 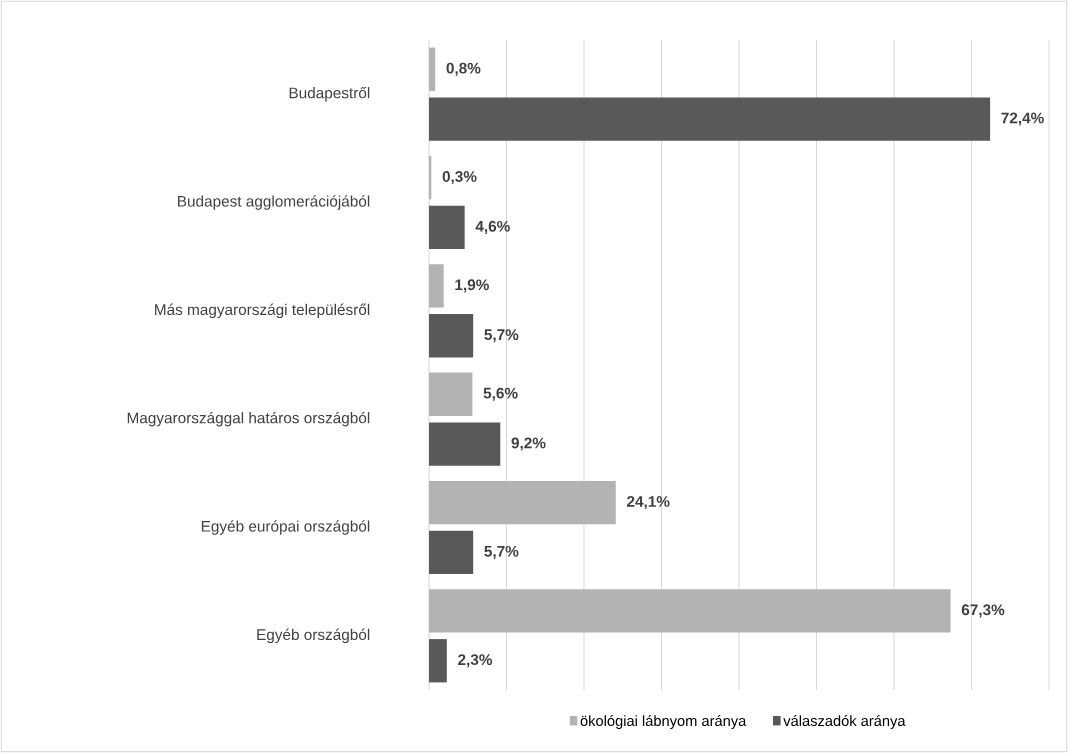 I want to click on data-label: 1,9%, so click(x=472, y=286).